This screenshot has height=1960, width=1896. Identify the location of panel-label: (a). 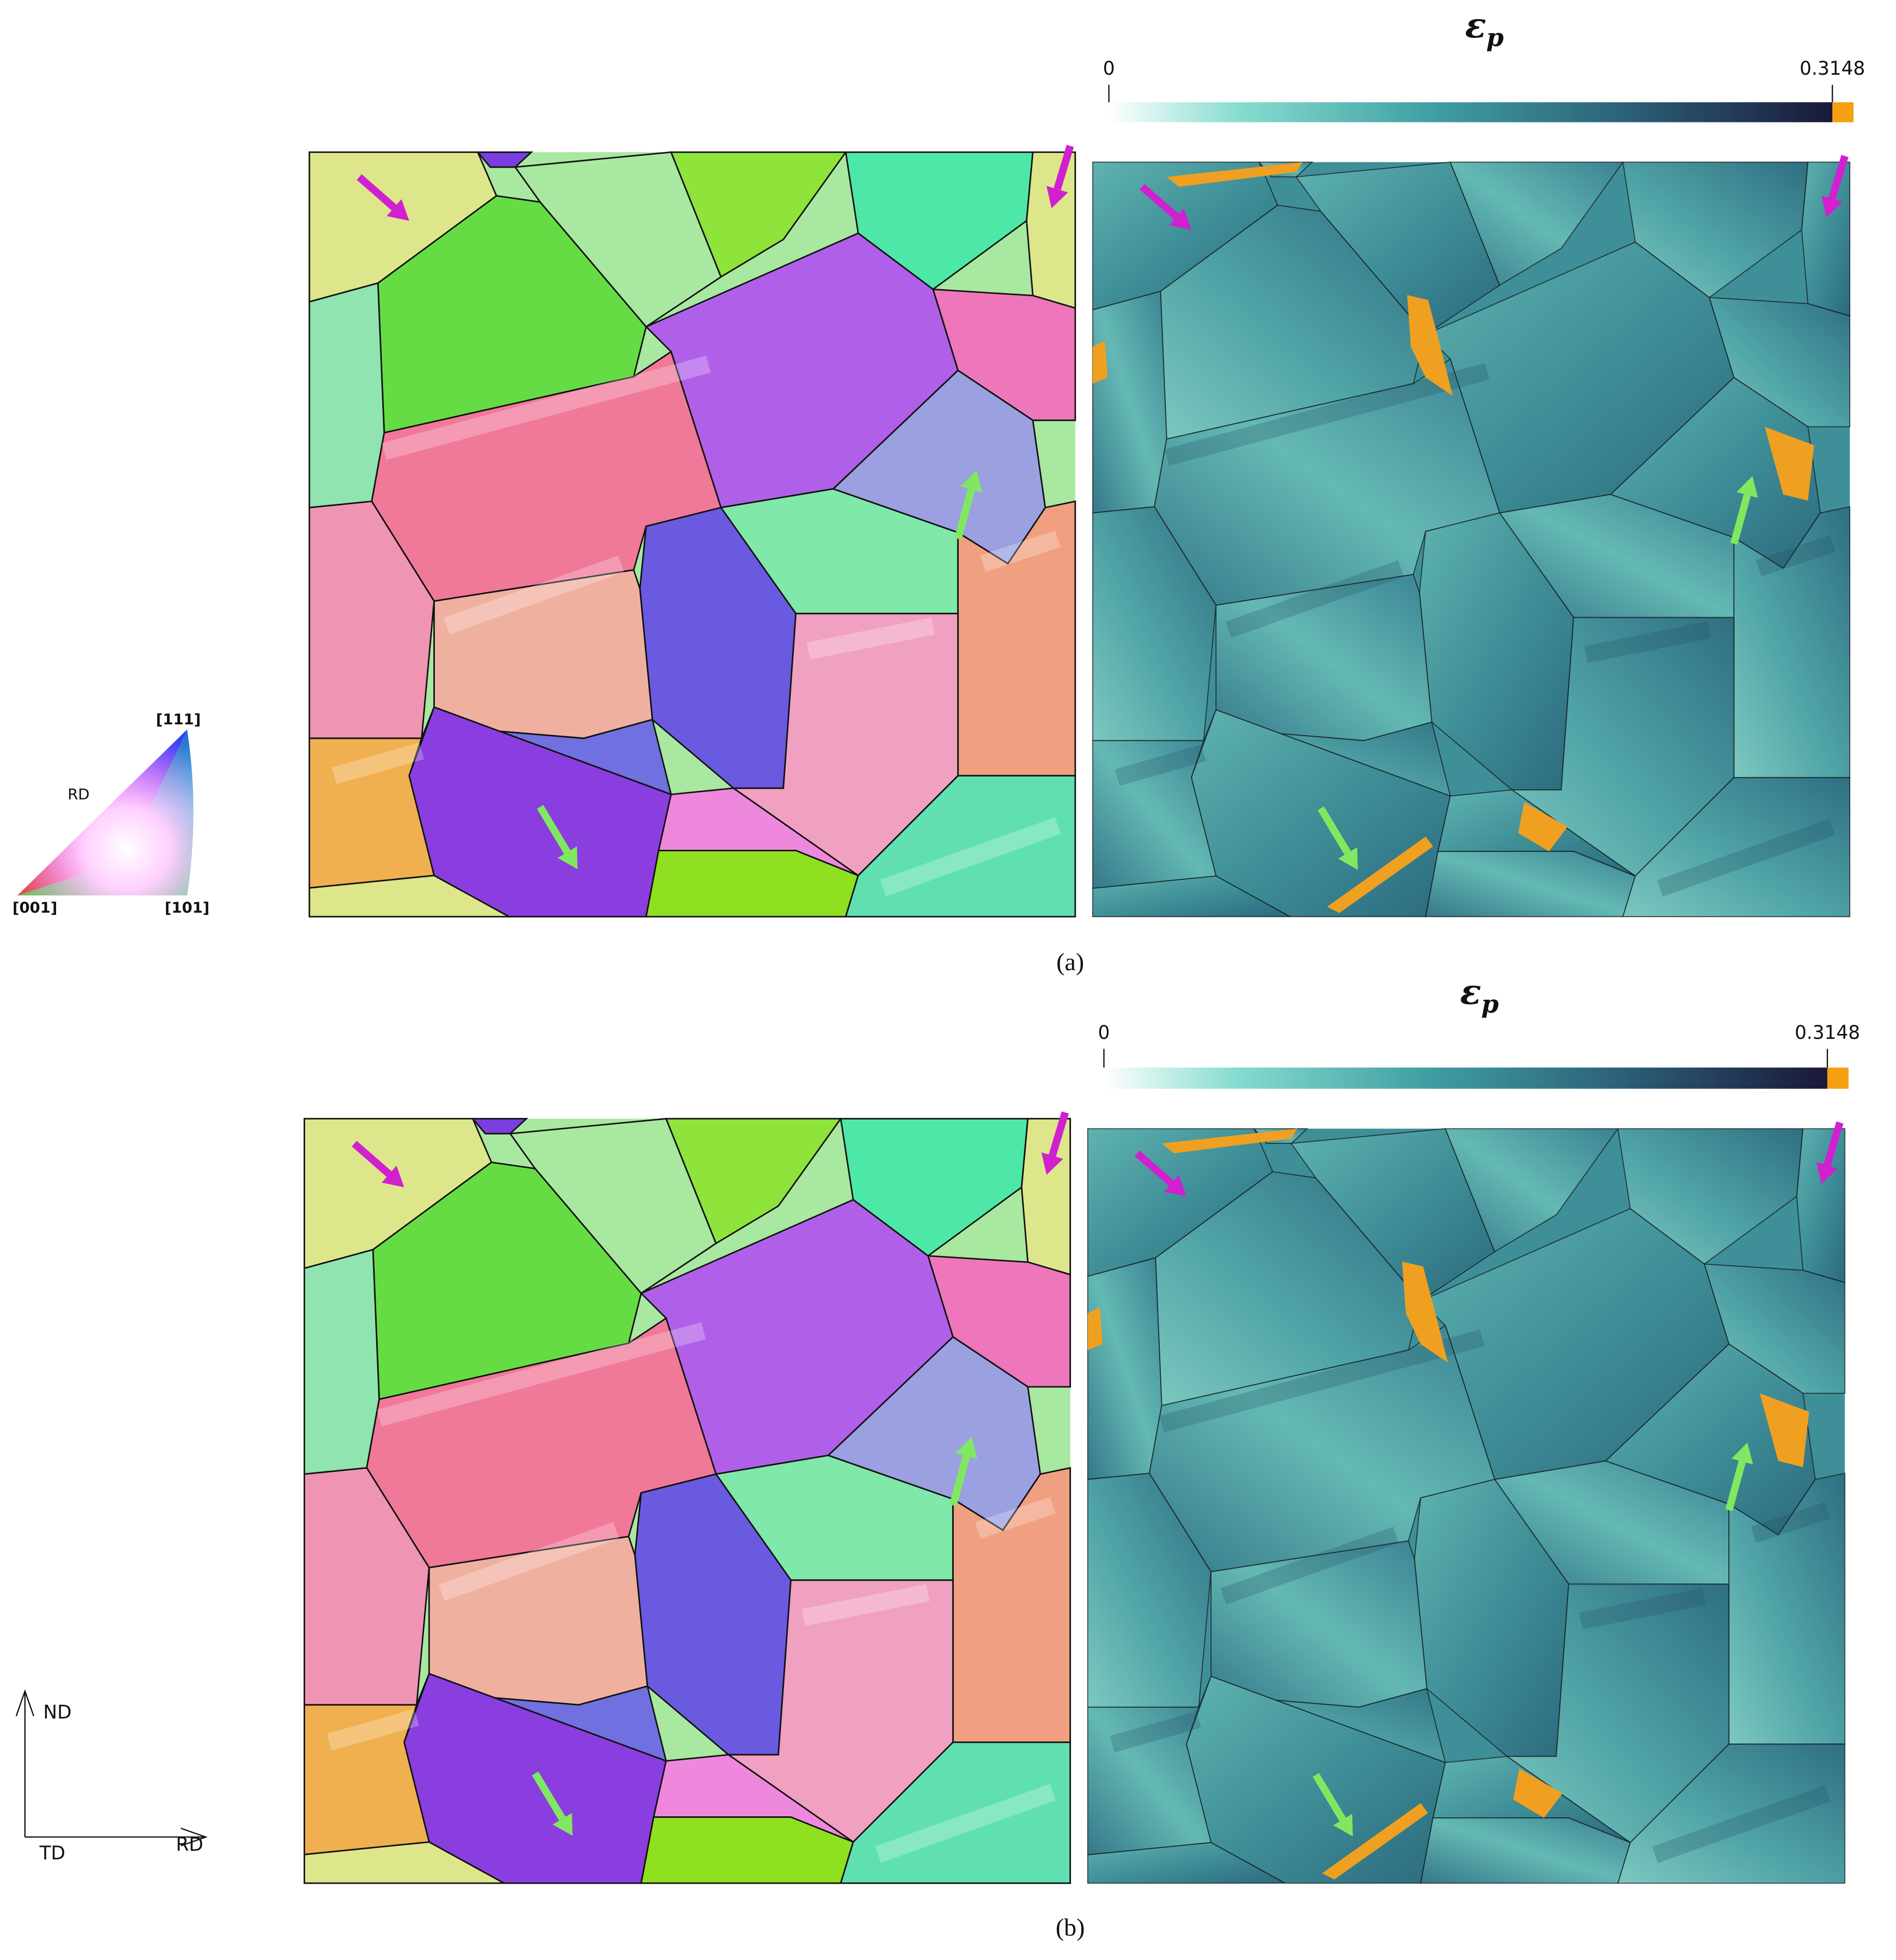
(1070, 962).